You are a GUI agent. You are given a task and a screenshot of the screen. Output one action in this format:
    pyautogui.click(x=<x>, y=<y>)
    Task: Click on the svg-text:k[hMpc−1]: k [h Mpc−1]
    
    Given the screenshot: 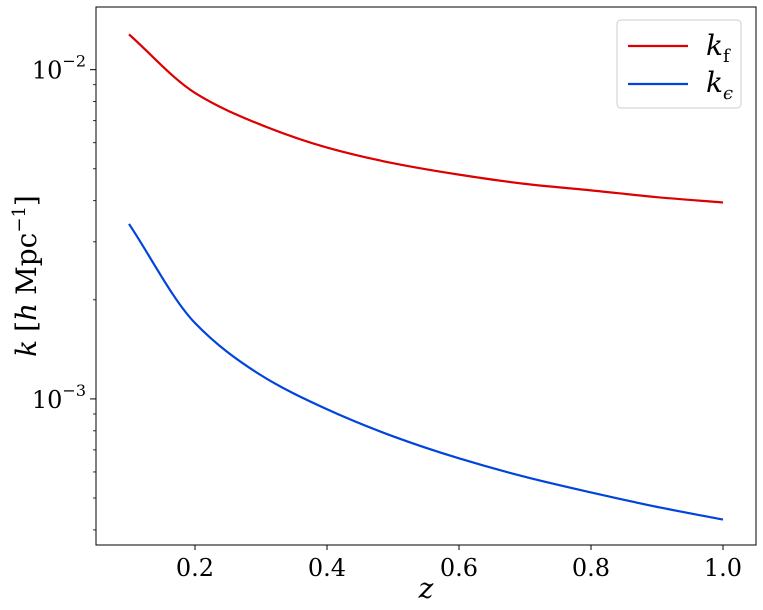 What is the action you would take?
    pyautogui.click(x=26, y=276)
    